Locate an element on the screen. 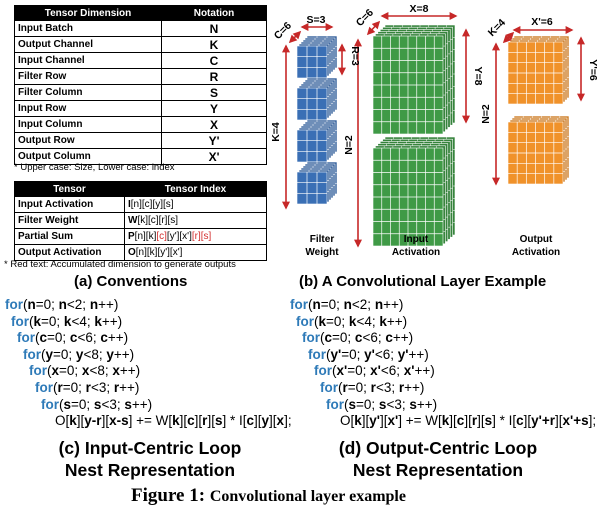  input-y-label: Y=8 is located at coordinates (478, 76).